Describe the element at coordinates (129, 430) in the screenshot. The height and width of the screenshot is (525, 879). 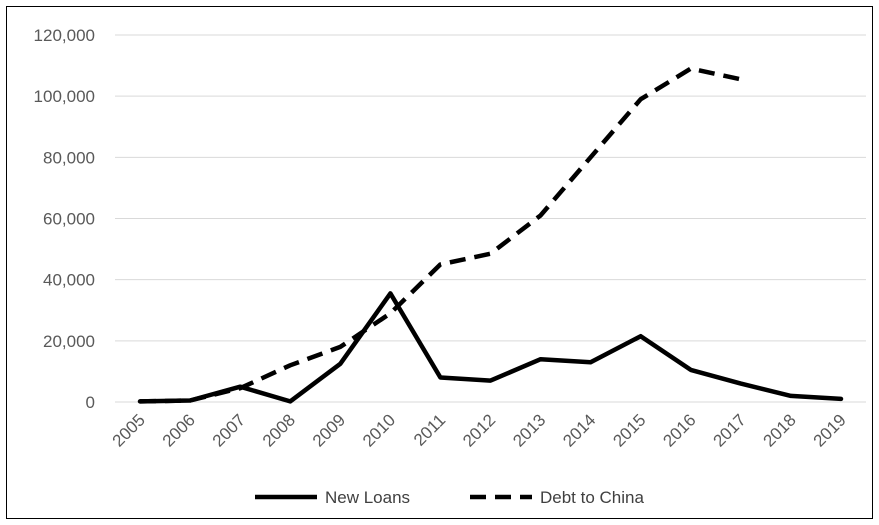
I see `x-tick-label: 2005` at that location.